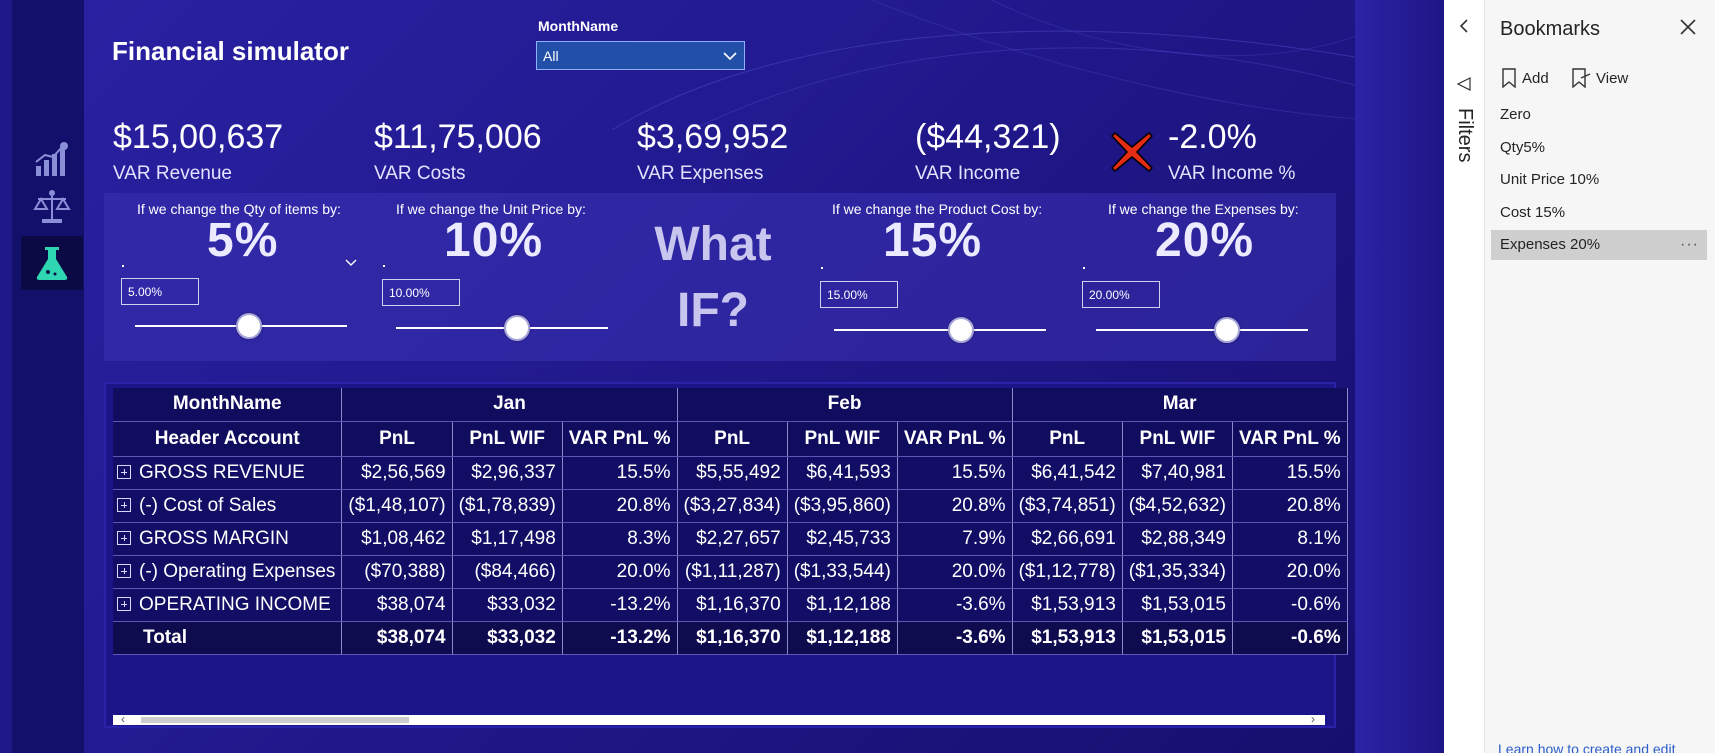 Image resolution: width=1715 pixels, height=753 pixels. Describe the element at coordinates (228, 439) in the screenshot. I see `matrix-row-header-account: Header Account` at that location.